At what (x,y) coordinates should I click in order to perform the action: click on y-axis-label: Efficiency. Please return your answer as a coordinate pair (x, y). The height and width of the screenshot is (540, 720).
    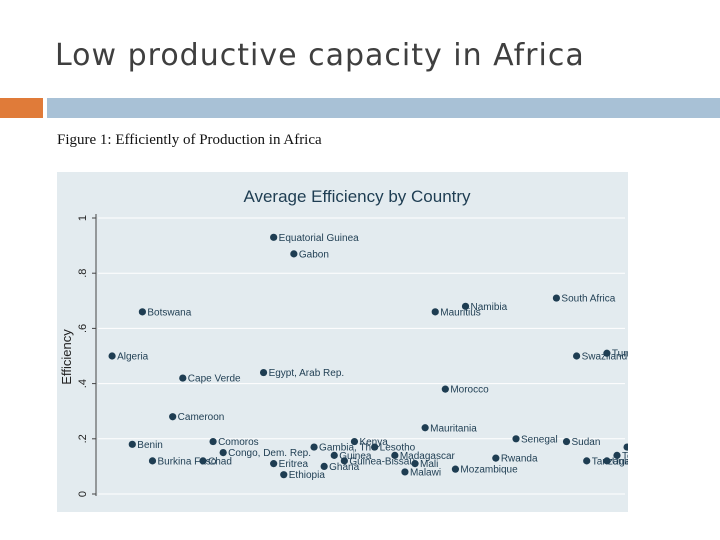
    Looking at the image, I should click on (66, 357).